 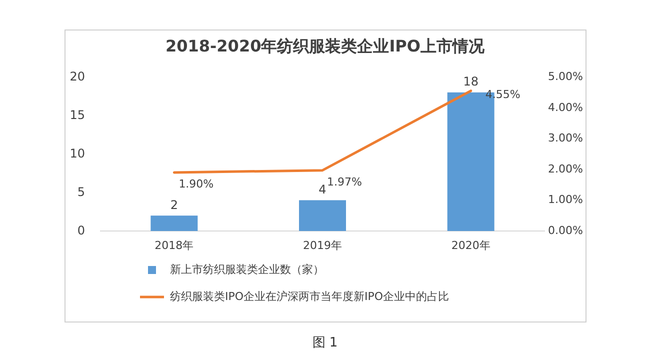 I want to click on y-tick-label: 15, so click(x=77, y=115).